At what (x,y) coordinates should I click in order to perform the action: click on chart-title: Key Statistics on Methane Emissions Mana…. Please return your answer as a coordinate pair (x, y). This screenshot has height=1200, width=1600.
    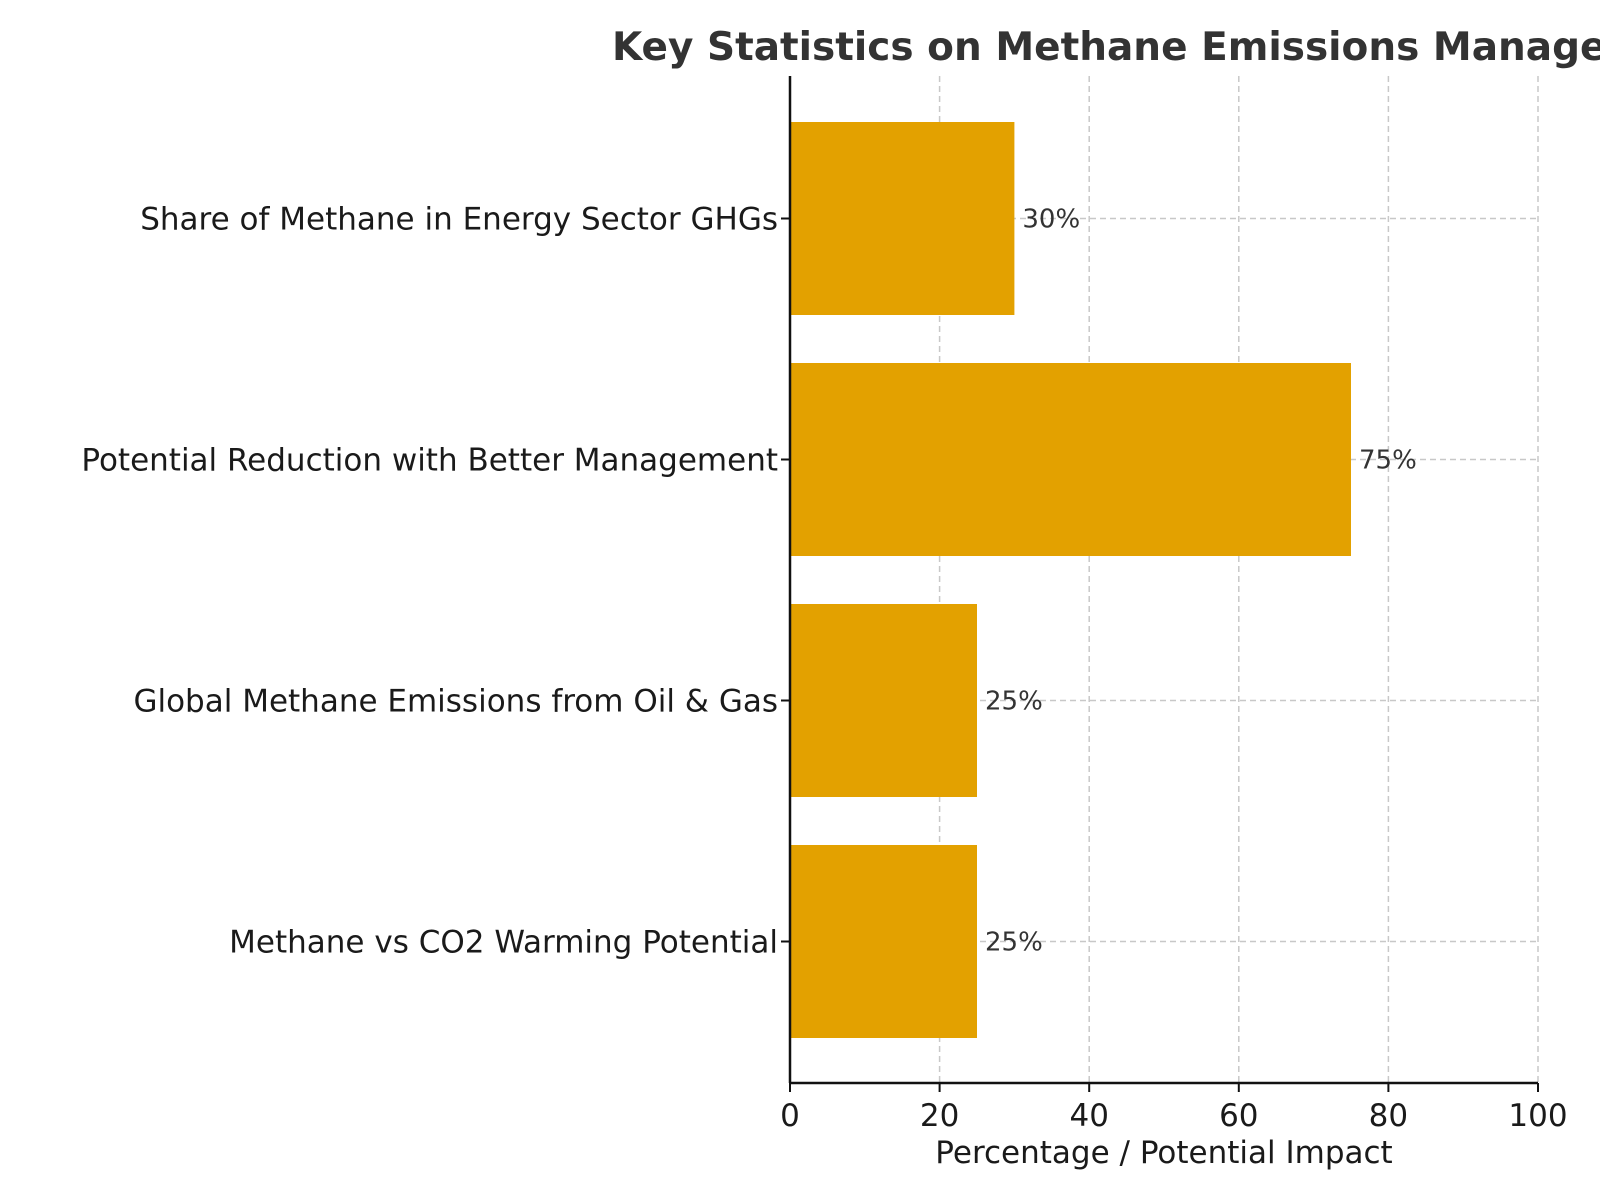
    Looking at the image, I should click on (1106, 47).